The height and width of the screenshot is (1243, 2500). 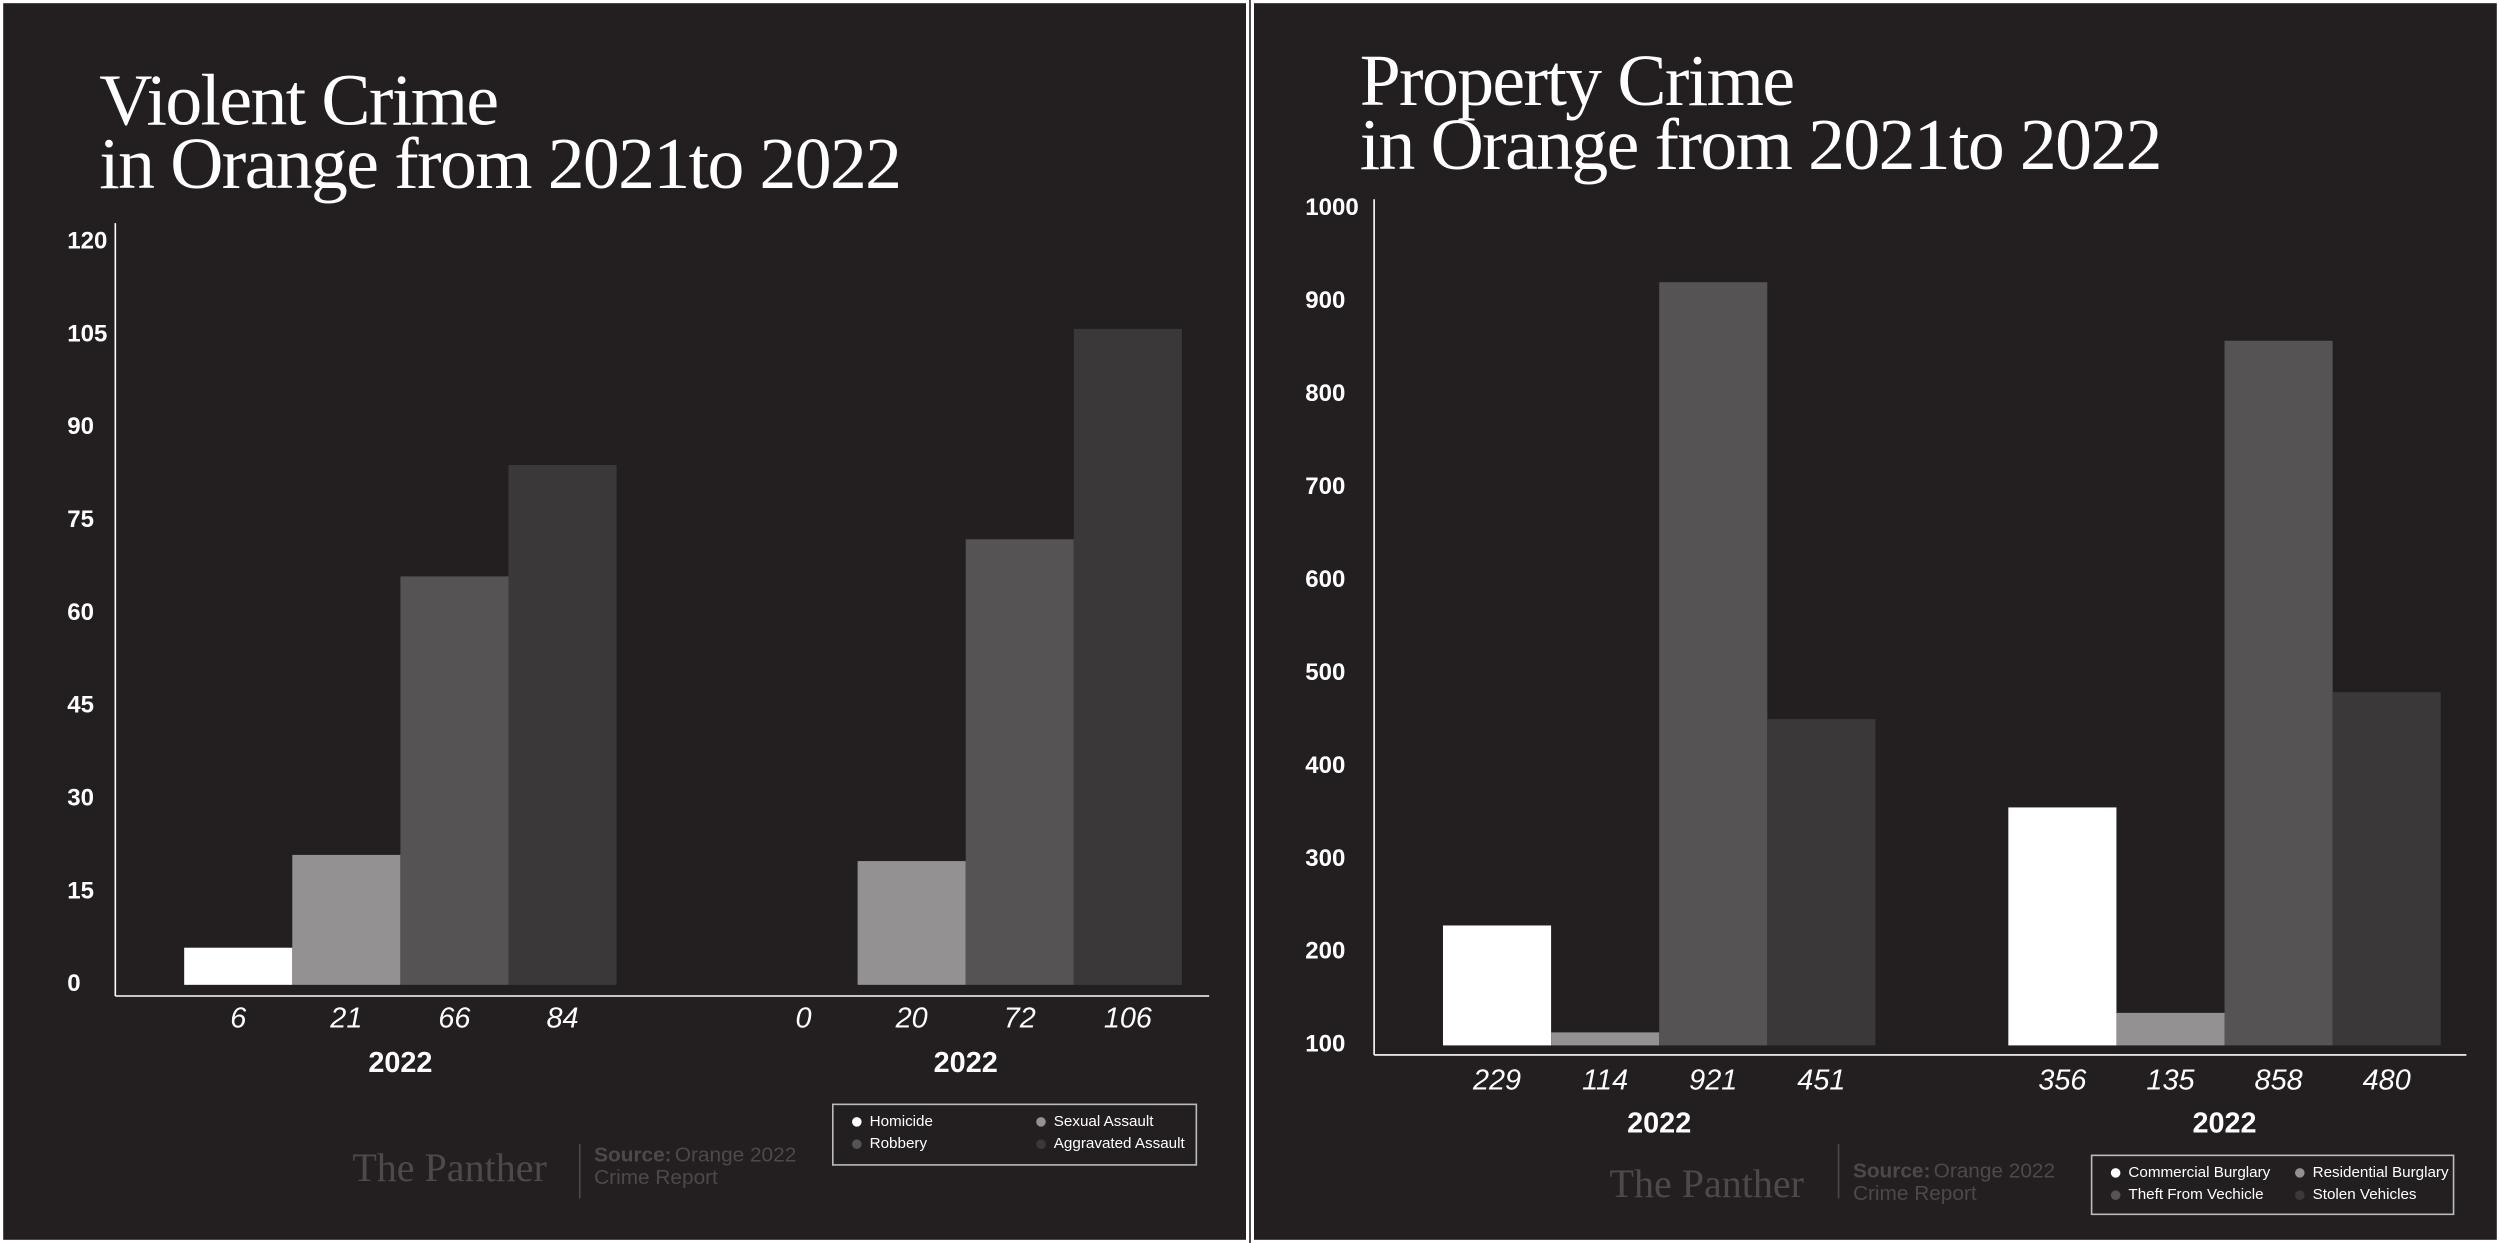 What do you see at coordinates (1128, 1019) in the screenshot?
I see `value-label: 106` at bounding box center [1128, 1019].